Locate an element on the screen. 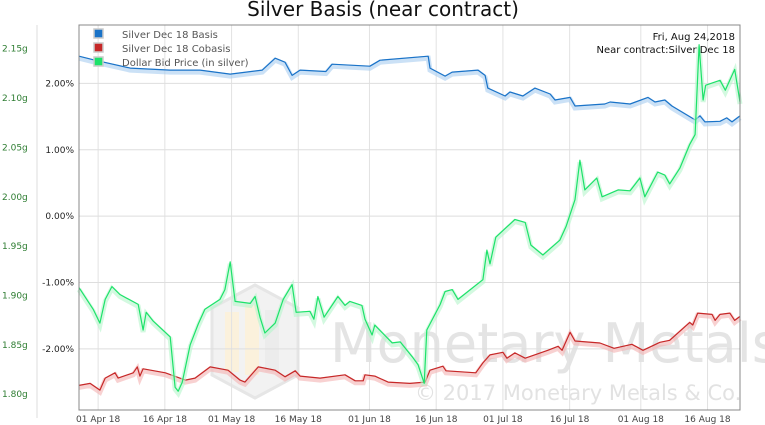  y-g-tick-label: 2.05g is located at coordinates (15, 148).